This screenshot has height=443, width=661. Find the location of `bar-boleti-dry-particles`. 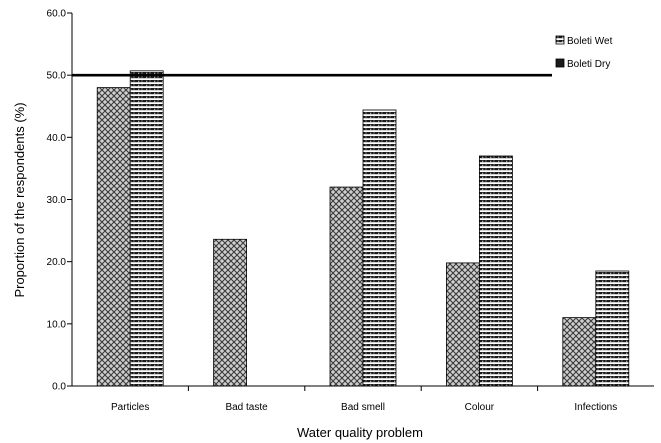

bar-boleti-dry-particles is located at coordinates (113, 237).